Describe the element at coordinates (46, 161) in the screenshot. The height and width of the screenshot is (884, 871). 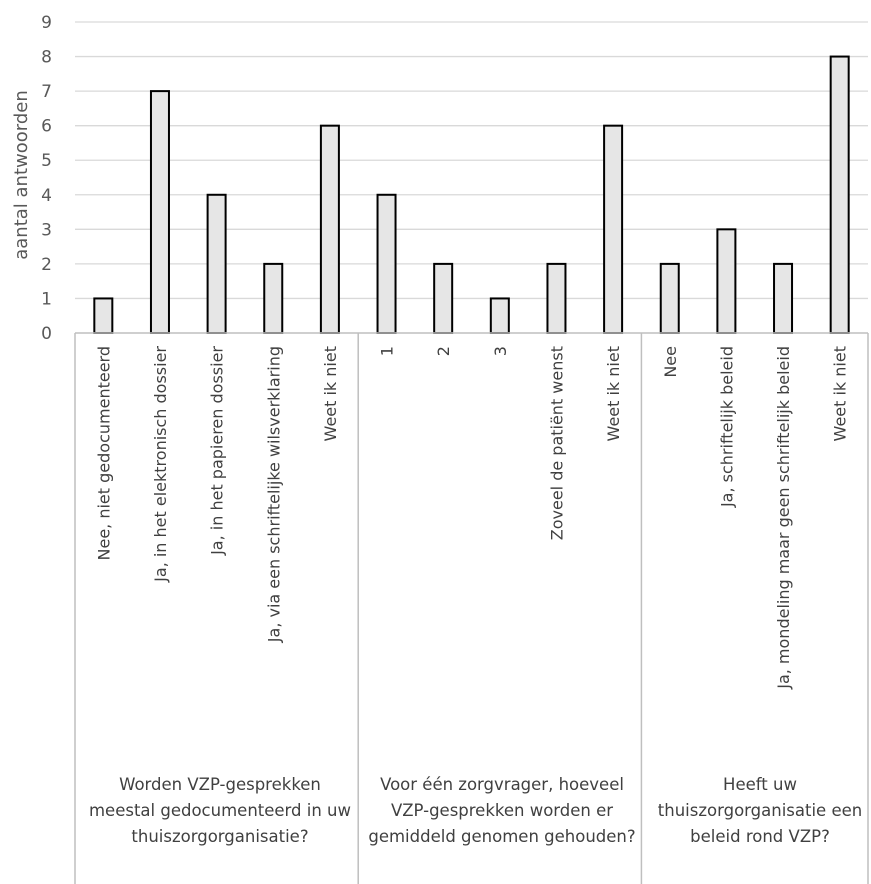
I see `y-tick-label: 5` at that location.